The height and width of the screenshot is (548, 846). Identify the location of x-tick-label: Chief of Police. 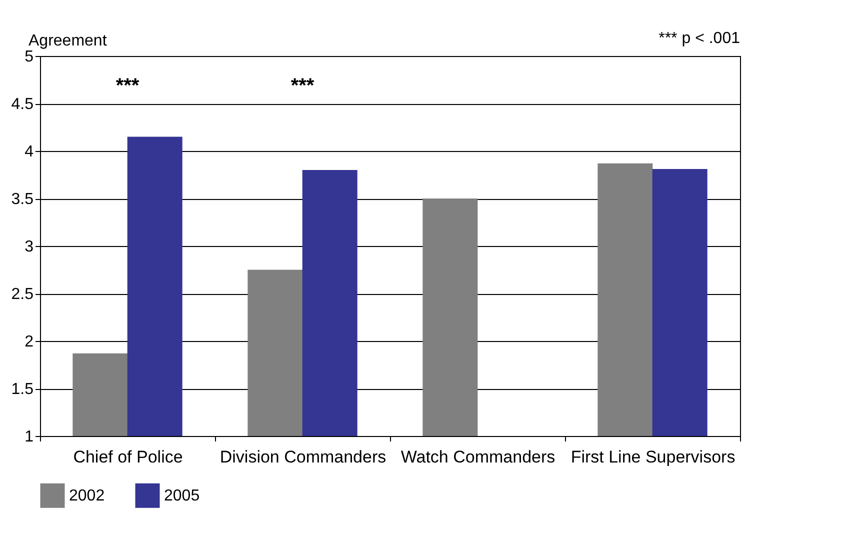
(128, 457).